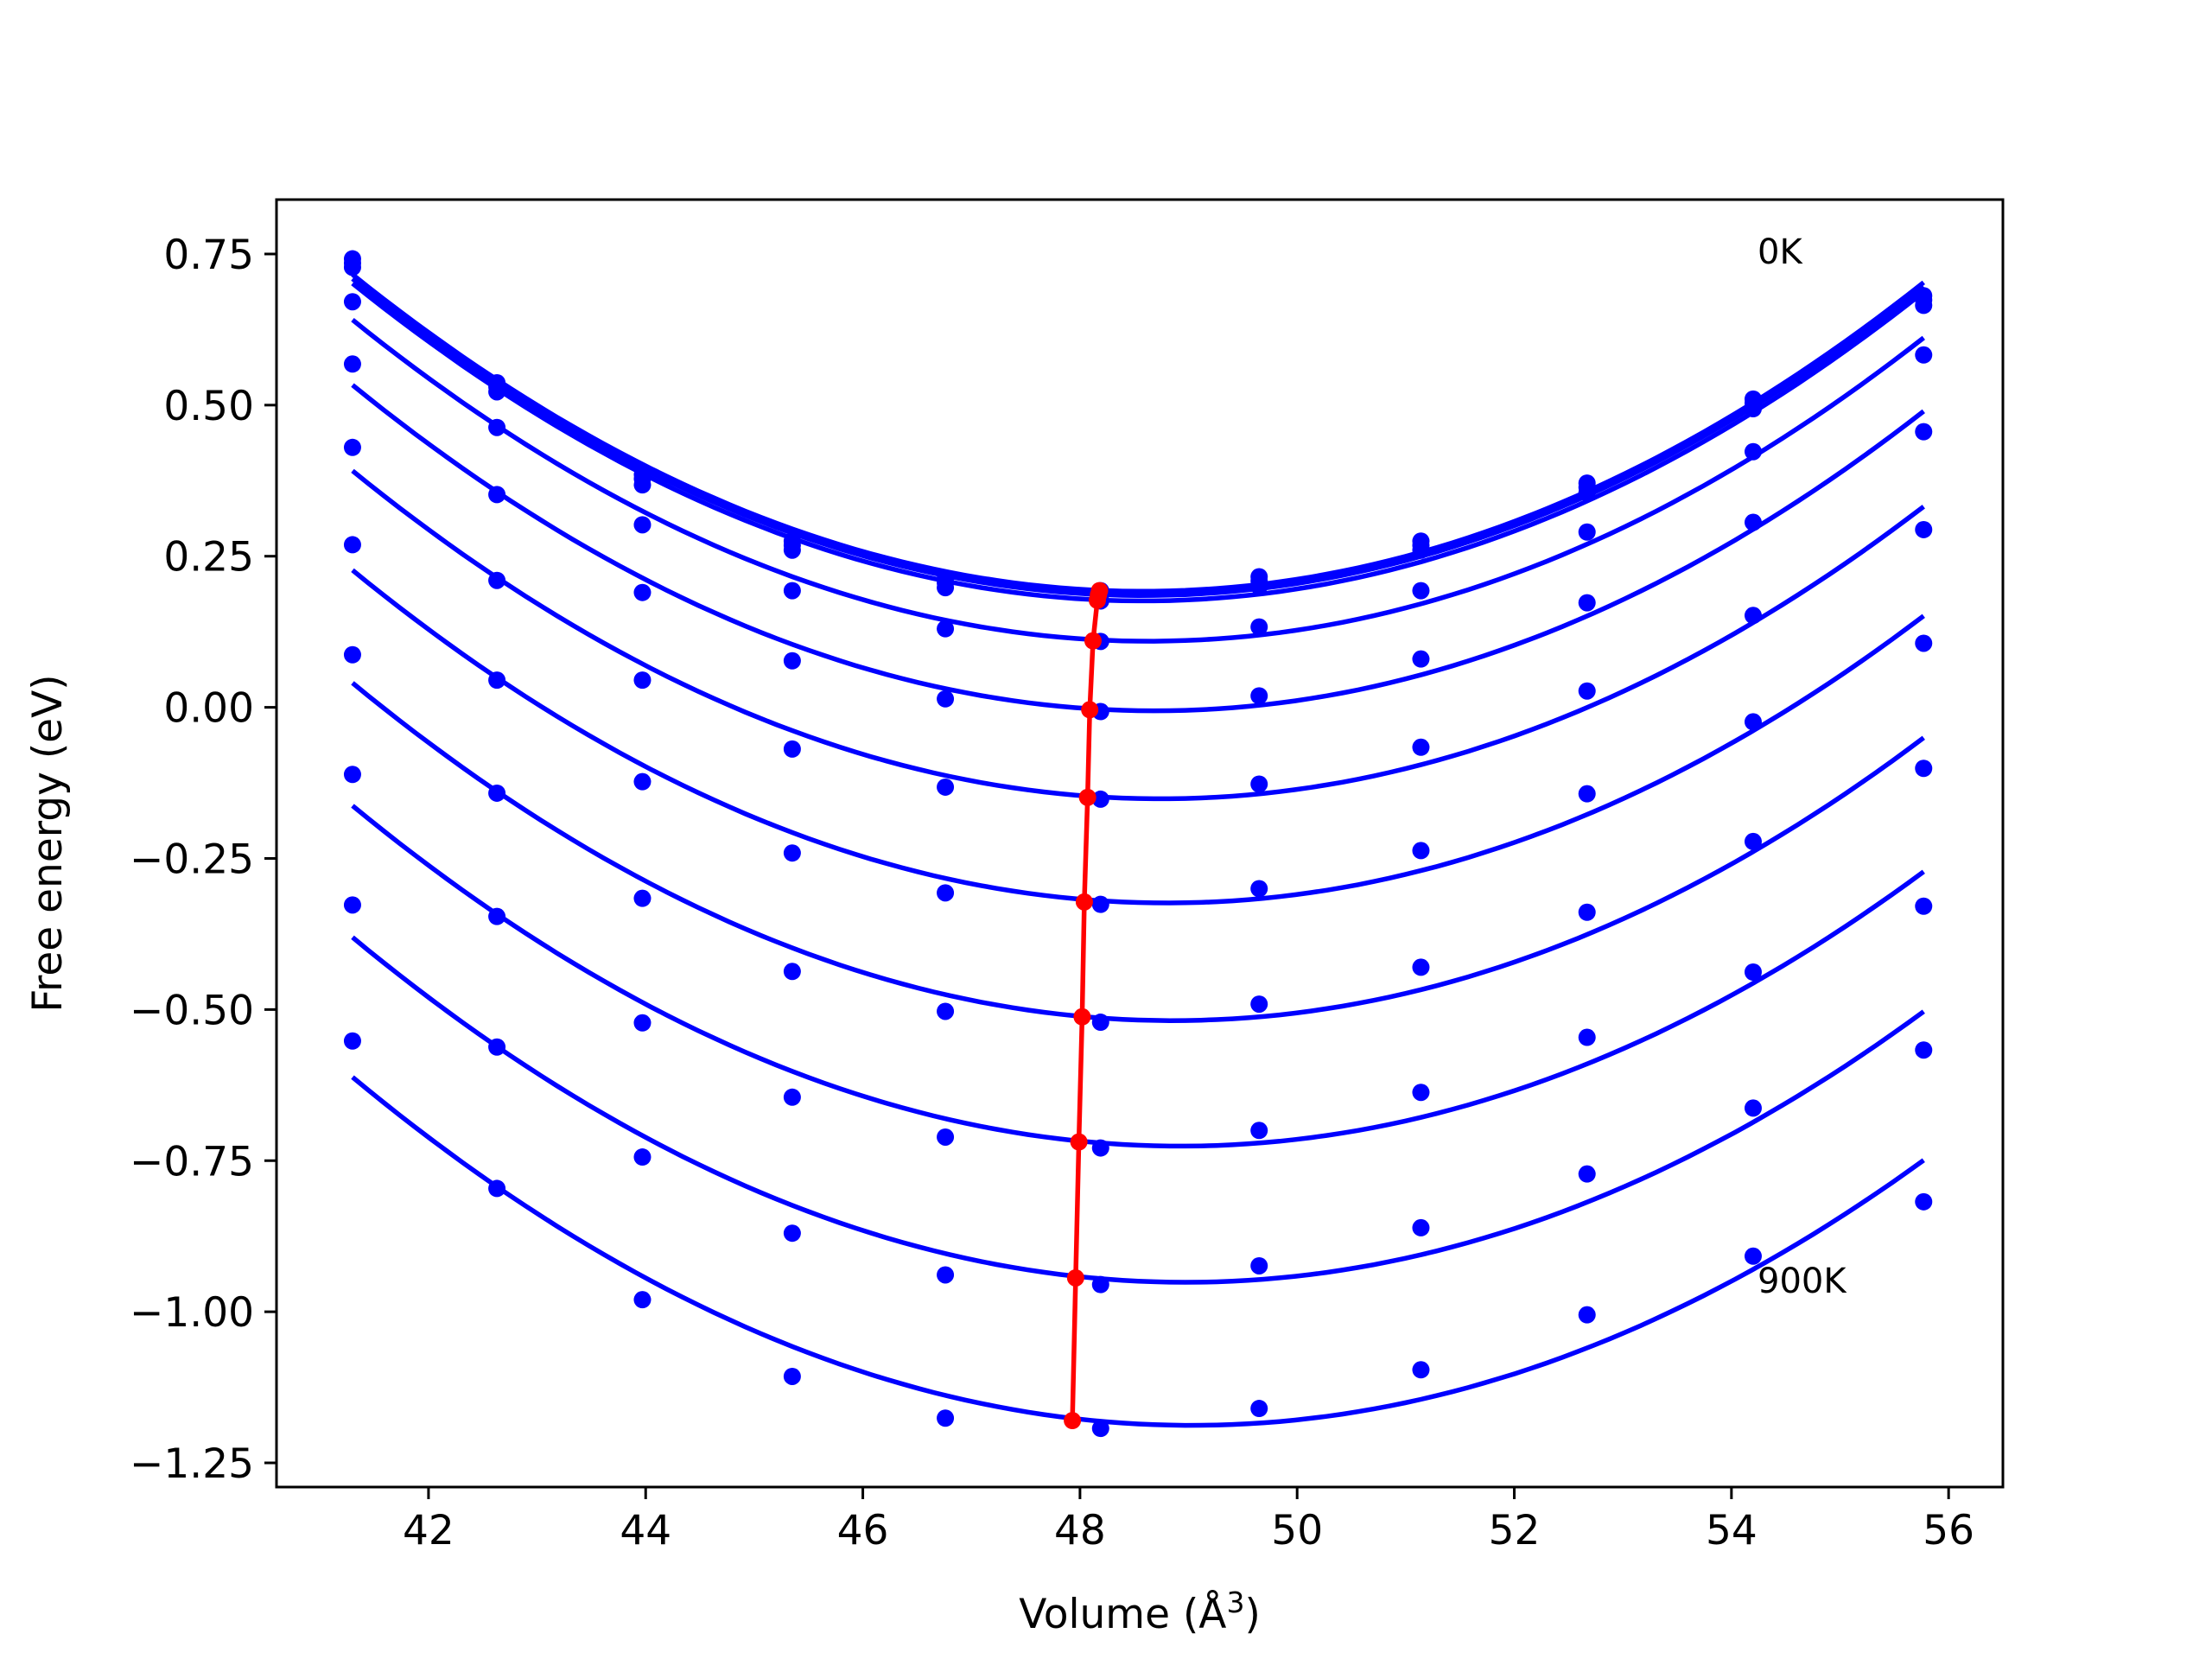  What do you see at coordinates (428, 1530) in the screenshot?
I see `x-tick-label: 42` at bounding box center [428, 1530].